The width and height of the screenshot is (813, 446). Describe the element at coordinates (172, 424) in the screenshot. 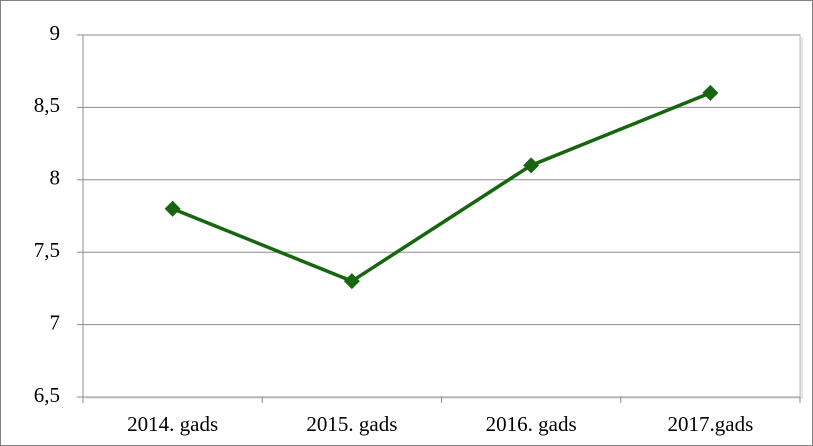

I see `x-tick-label: 2014. gads` at that location.